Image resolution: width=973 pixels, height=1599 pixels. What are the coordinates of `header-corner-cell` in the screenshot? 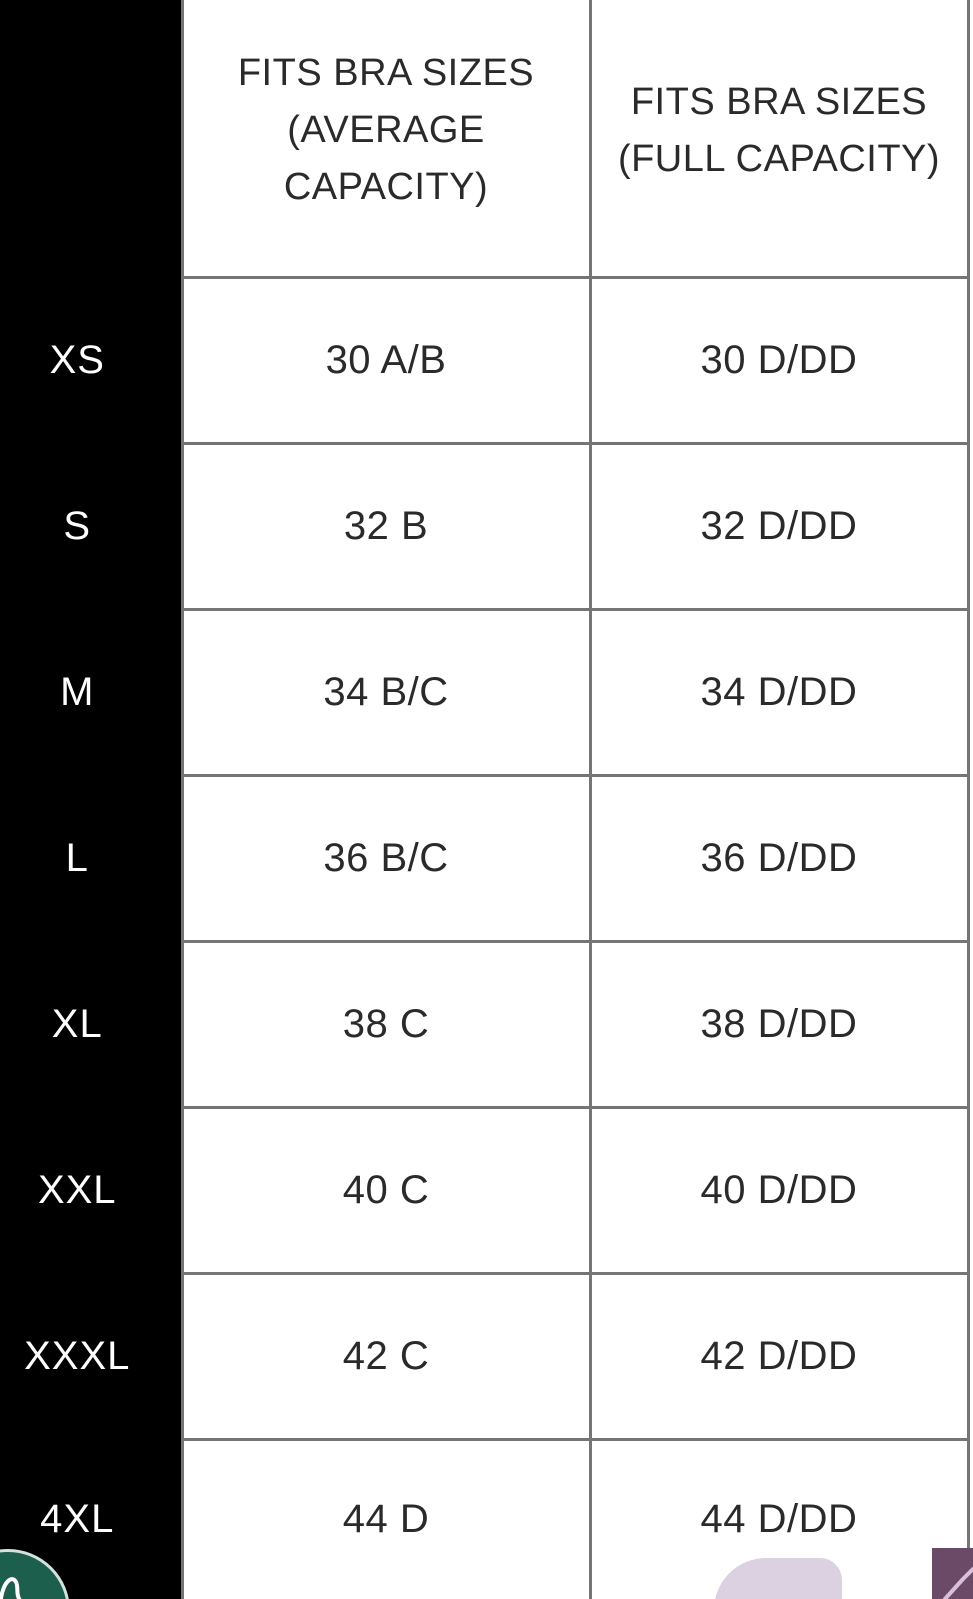 It's located at (92, 138).